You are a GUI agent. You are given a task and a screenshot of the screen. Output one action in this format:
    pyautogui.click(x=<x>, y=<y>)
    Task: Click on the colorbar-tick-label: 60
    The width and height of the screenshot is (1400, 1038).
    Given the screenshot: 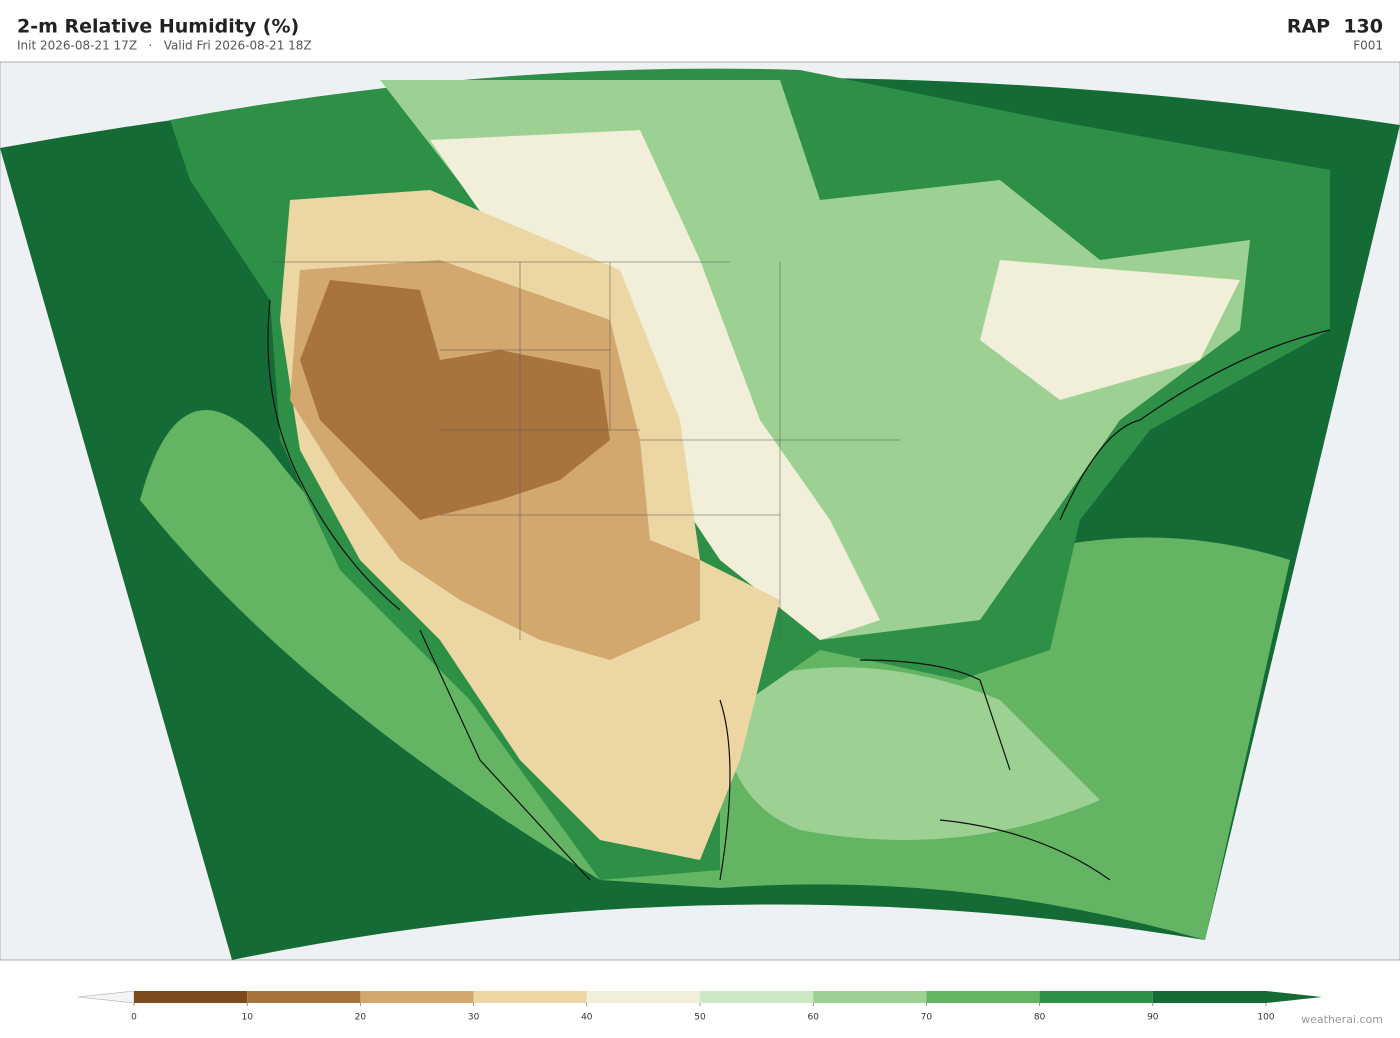 What is the action you would take?
    pyautogui.click(x=813, y=1018)
    